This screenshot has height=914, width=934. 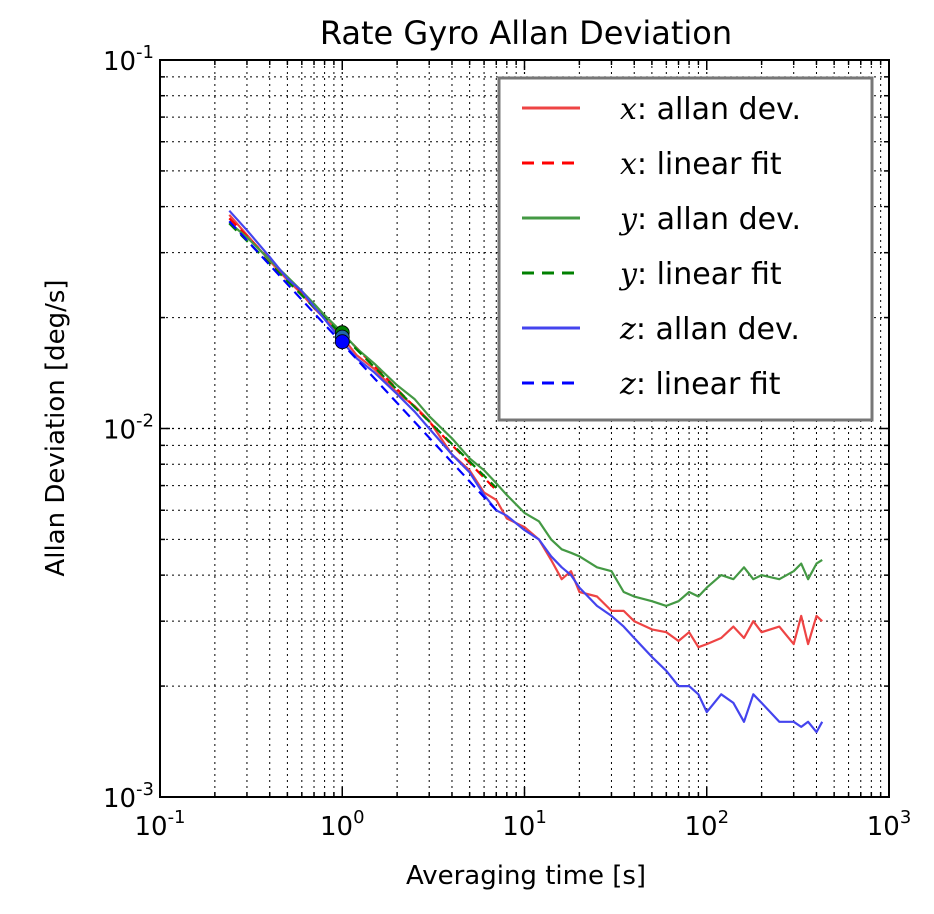 What do you see at coordinates (56, 427) in the screenshot?
I see `y-axis-label: Allan Deviation [deg/s]` at bounding box center [56, 427].